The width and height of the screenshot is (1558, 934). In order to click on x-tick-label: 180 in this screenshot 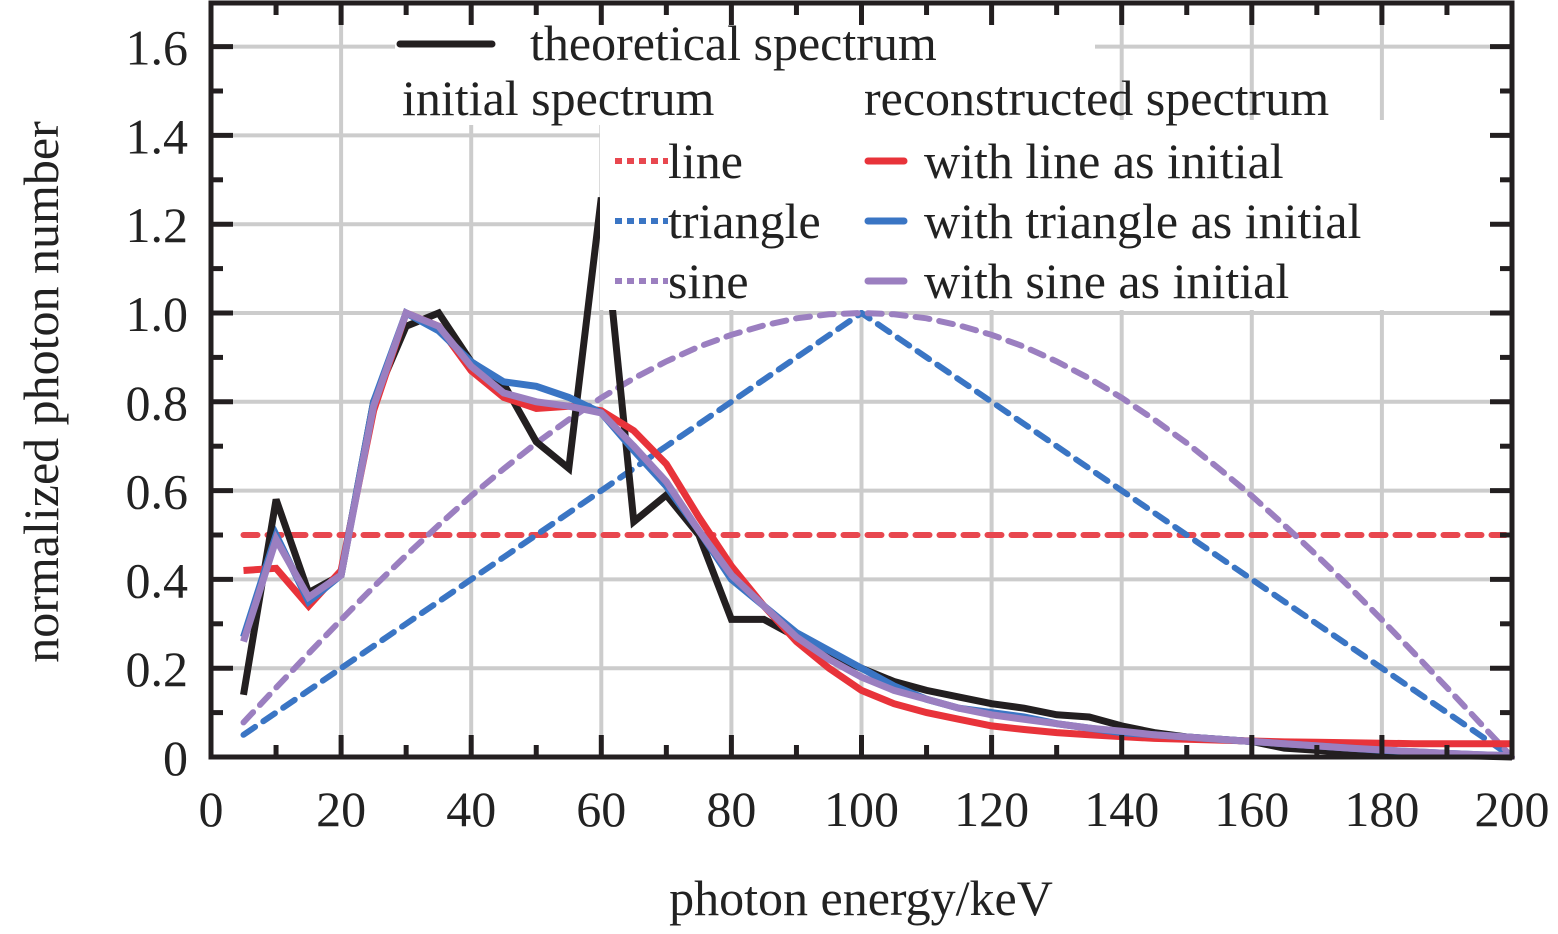, I will do `click(1381, 809)`.